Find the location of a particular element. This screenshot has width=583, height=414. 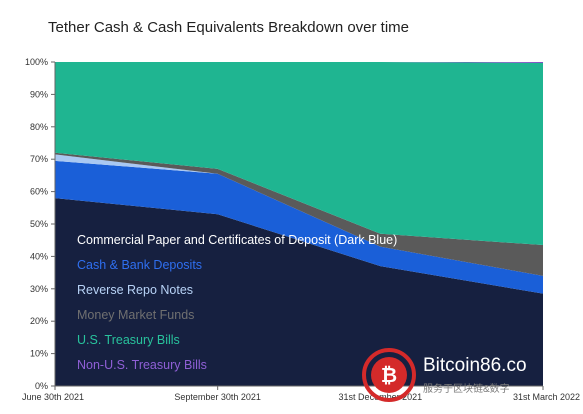

watermark-text: Bitcoin86.co is located at coordinates (475, 365).